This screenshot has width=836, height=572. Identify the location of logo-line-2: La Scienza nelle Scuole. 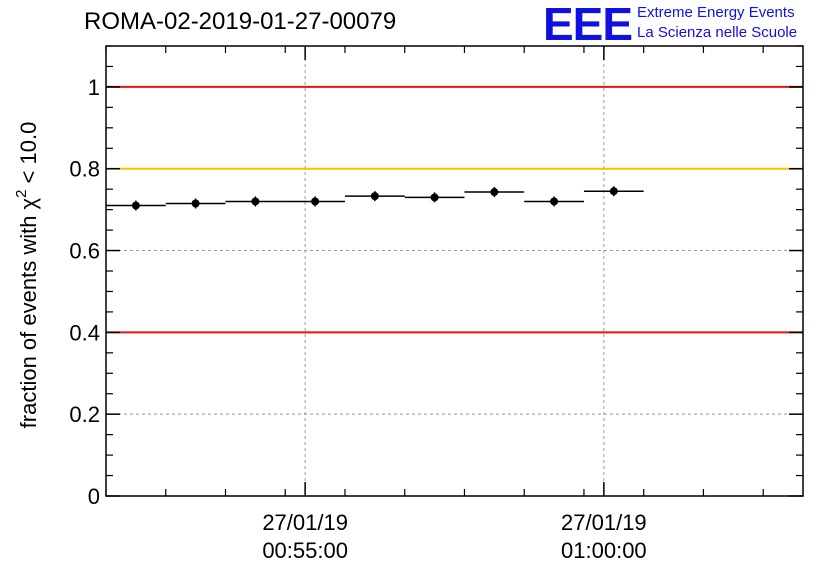
(717, 32).